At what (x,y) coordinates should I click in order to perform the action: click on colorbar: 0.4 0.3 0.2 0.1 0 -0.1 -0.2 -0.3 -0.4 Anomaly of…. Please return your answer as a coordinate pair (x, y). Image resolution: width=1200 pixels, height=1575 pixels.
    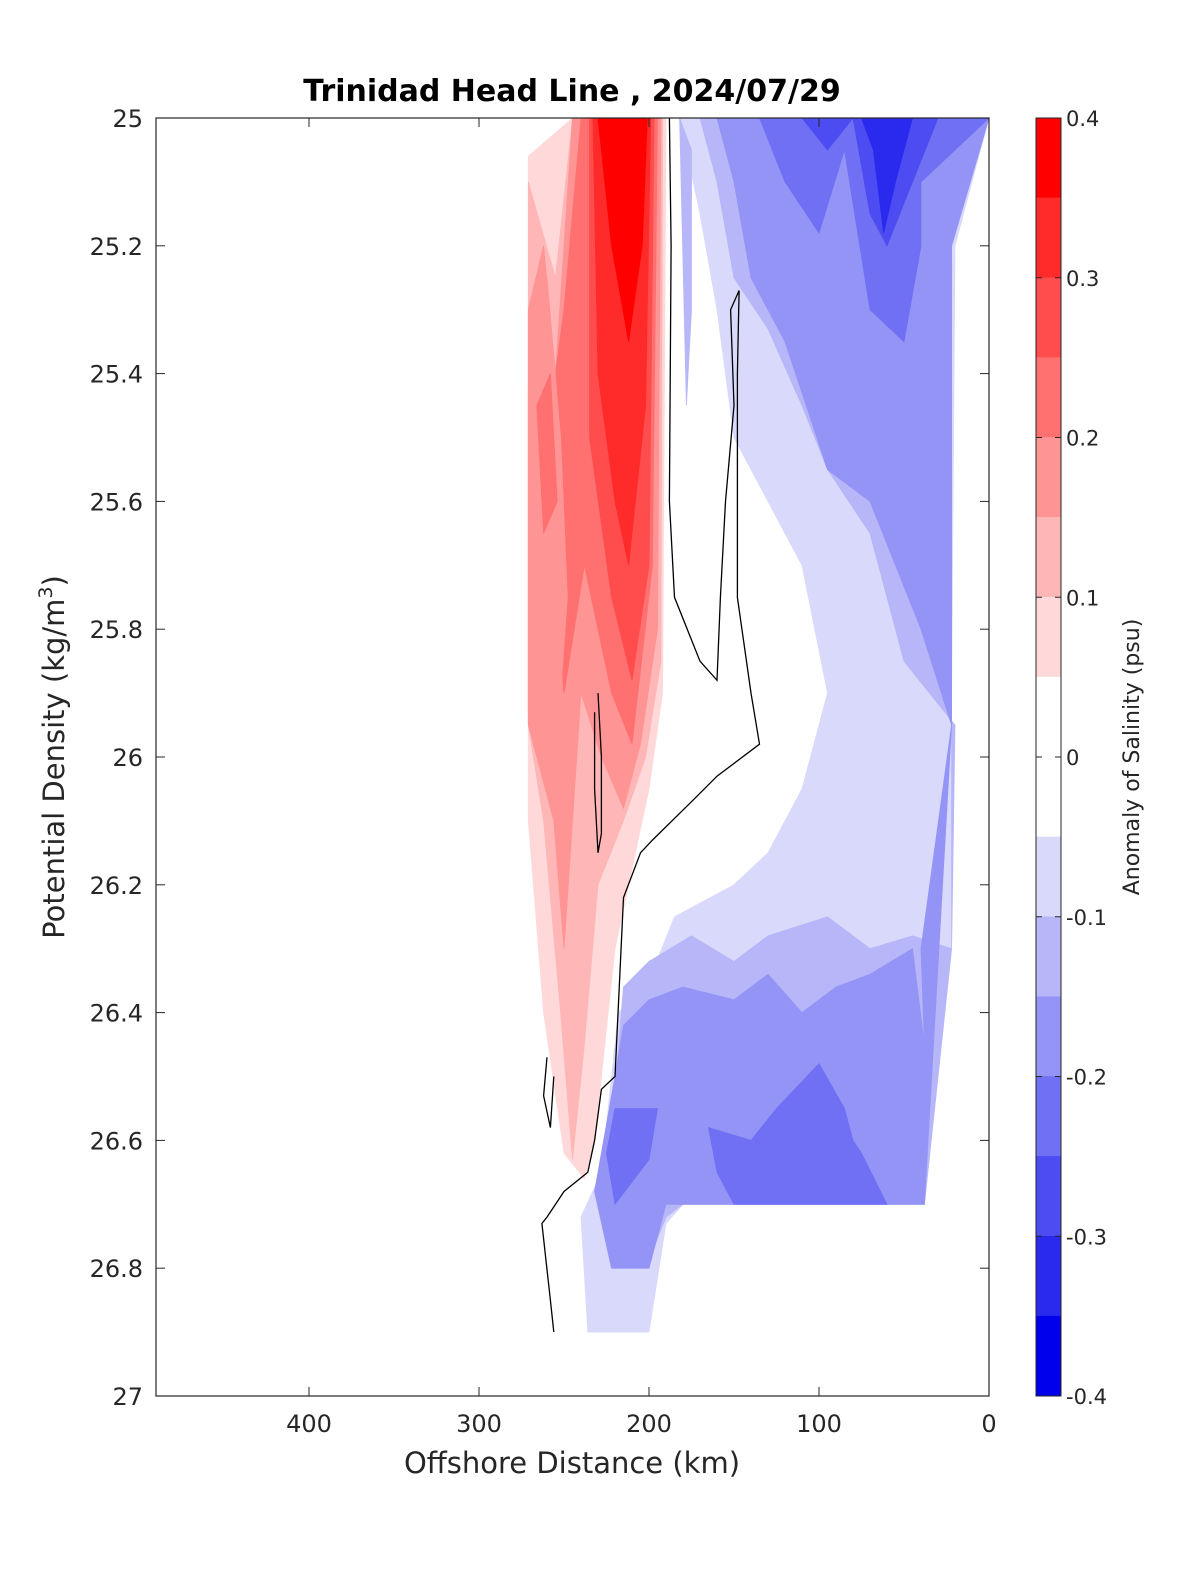
    Looking at the image, I should click on (1090, 758).